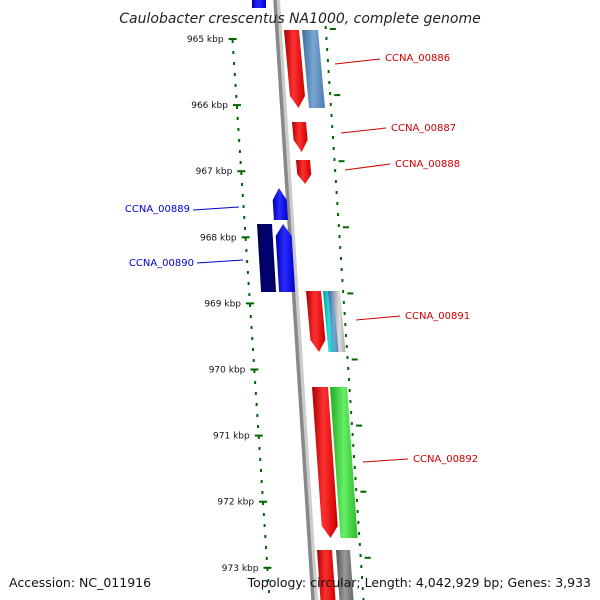  Describe the element at coordinates (227, 371) in the screenshot. I see `scale-tick-label: 970 kbp` at that location.